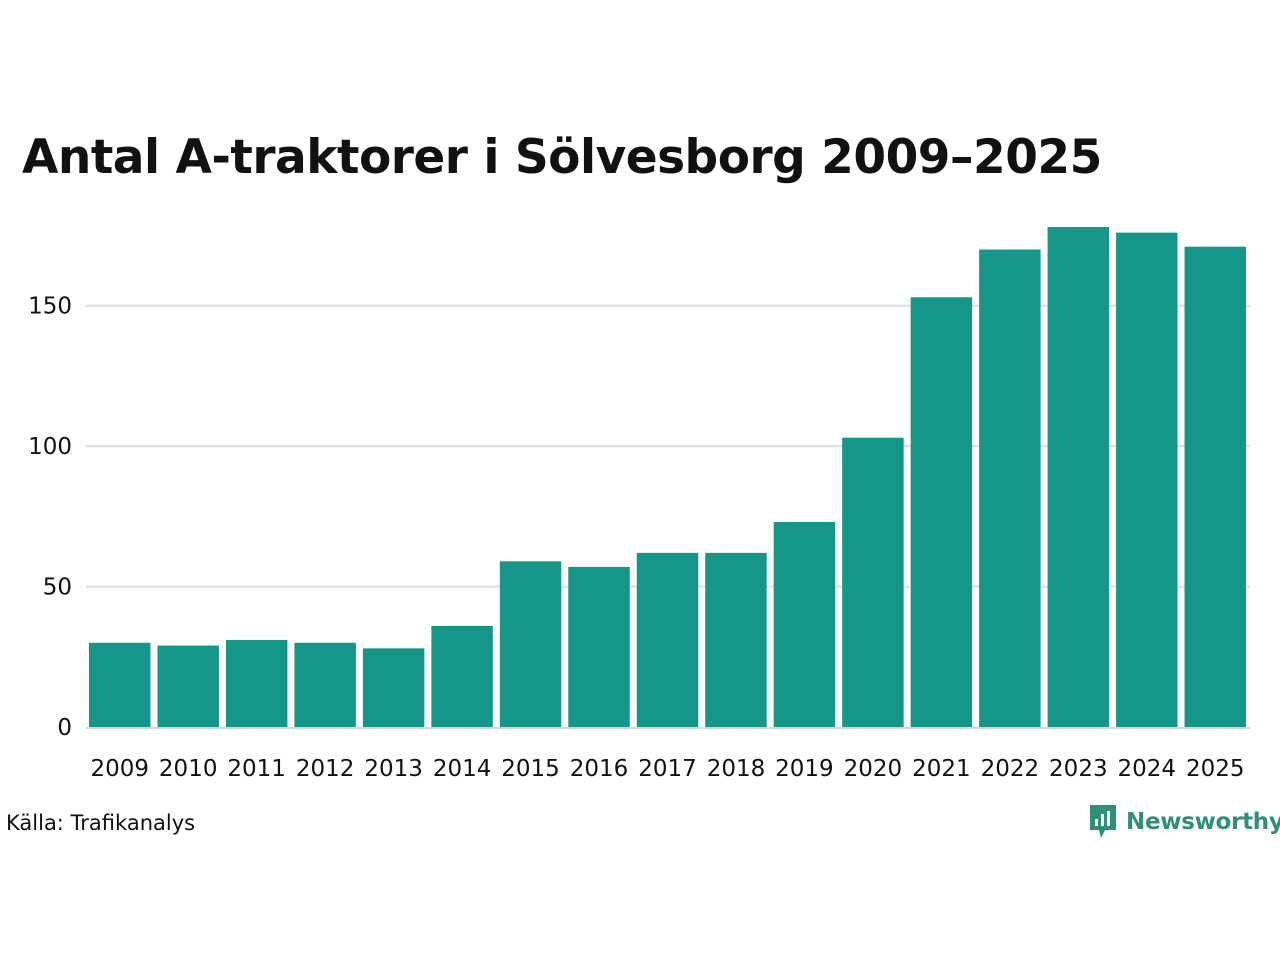  What do you see at coordinates (1147, 480) in the screenshot?
I see `bar-2024` at bounding box center [1147, 480].